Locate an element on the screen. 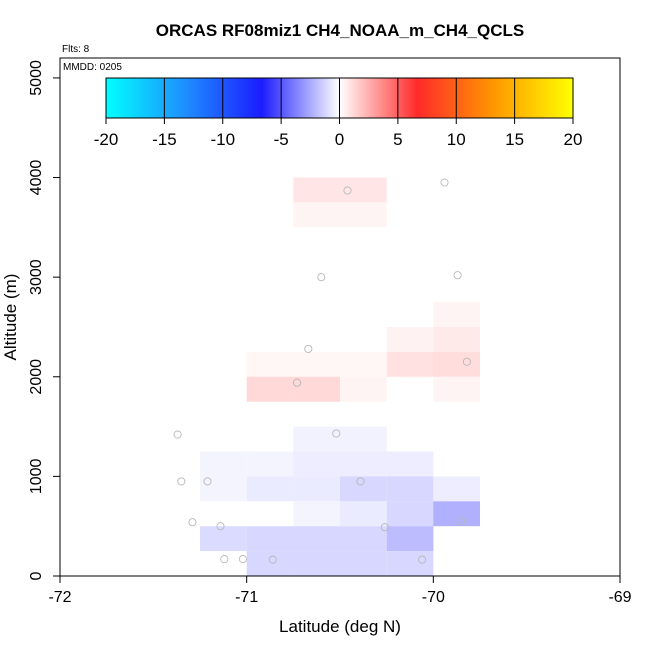  y-tick-label: 0 is located at coordinates (36, 575).